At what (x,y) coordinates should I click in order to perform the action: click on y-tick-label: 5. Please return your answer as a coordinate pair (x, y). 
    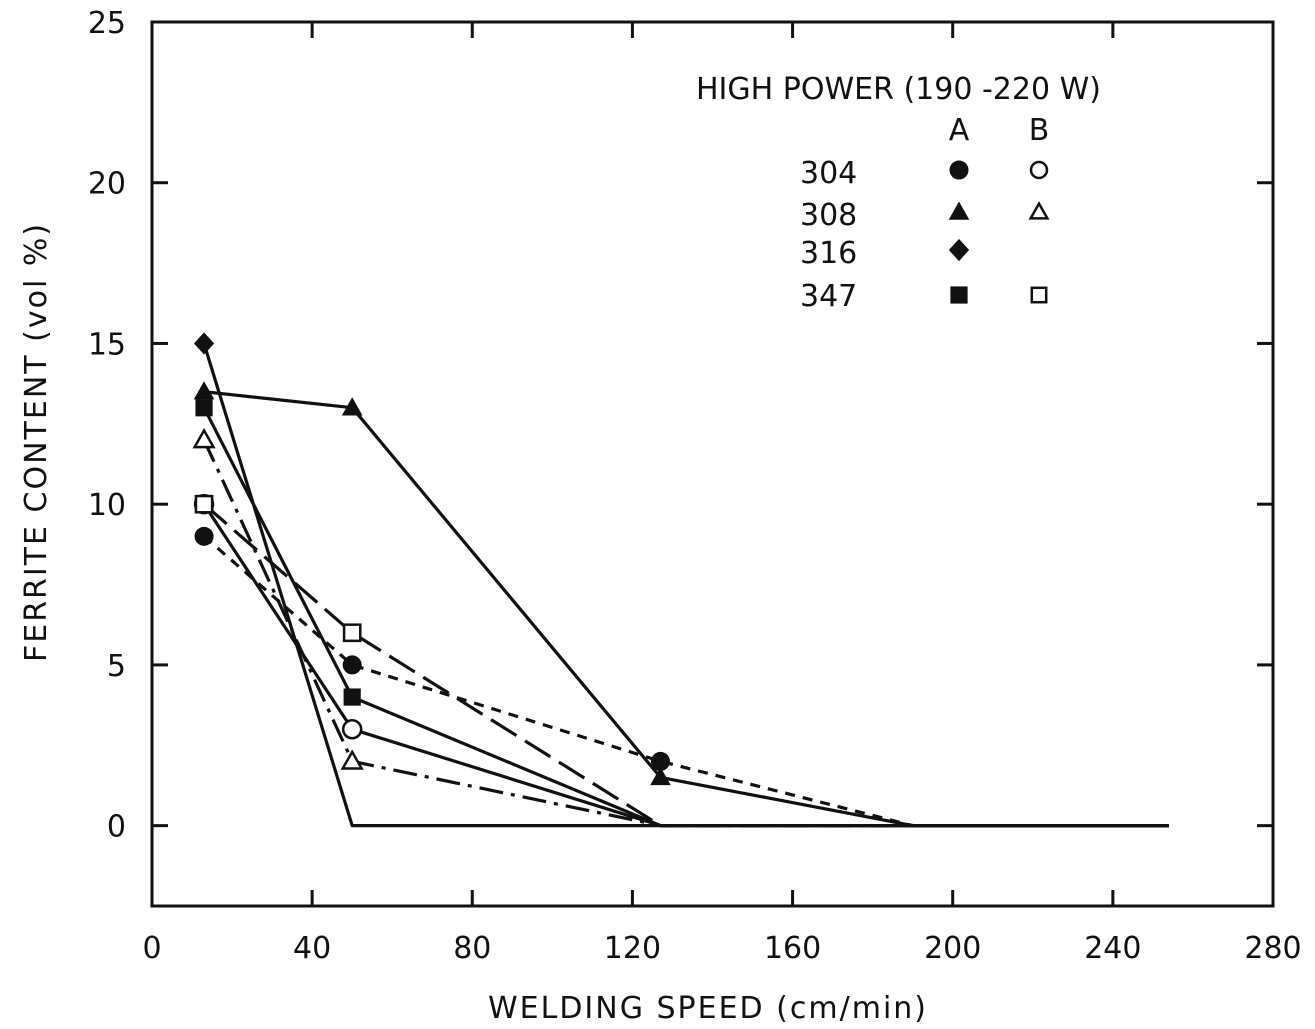
    Looking at the image, I should click on (116, 666).